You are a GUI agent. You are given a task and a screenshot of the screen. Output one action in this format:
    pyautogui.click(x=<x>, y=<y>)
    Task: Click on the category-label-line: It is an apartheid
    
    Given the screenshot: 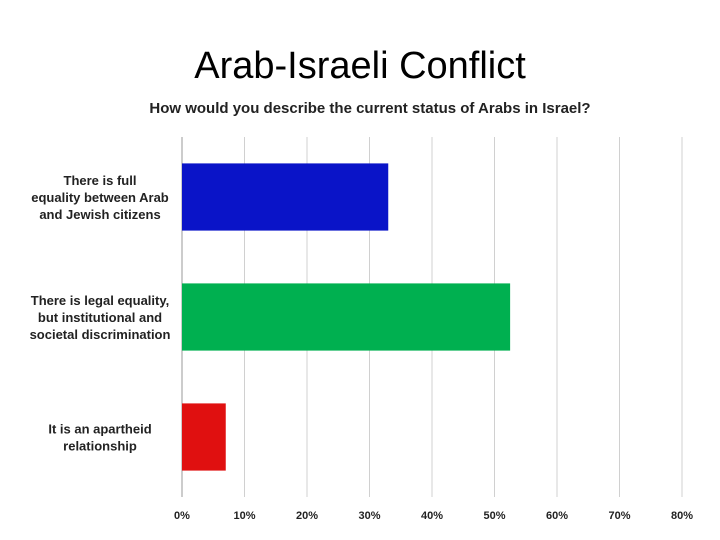 What is the action you would take?
    pyautogui.click(x=99, y=429)
    